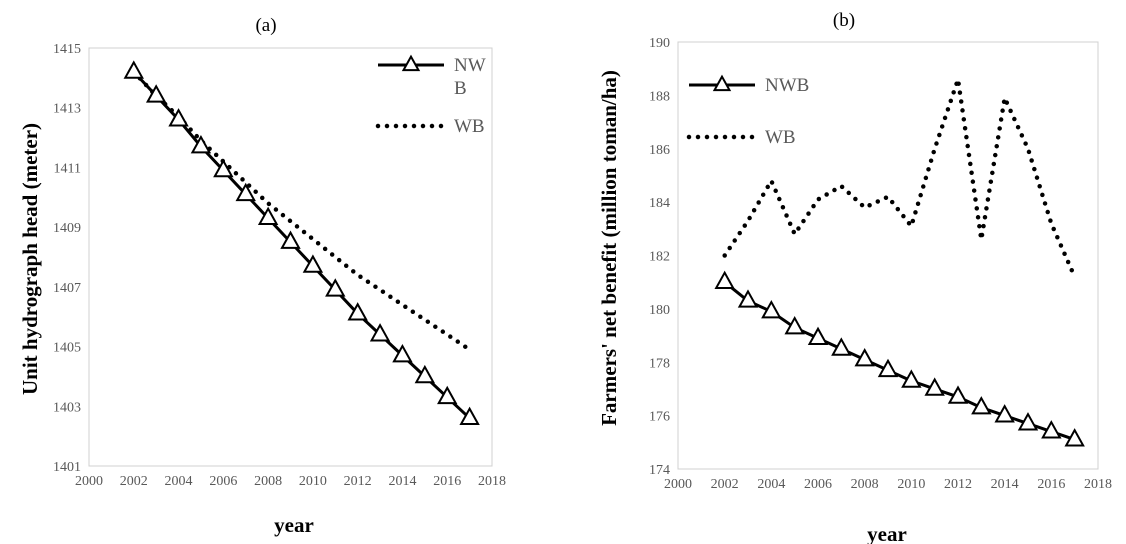  What do you see at coordinates (67, 467) in the screenshot?
I see `y-tick-label: 1401` at bounding box center [67, 467].